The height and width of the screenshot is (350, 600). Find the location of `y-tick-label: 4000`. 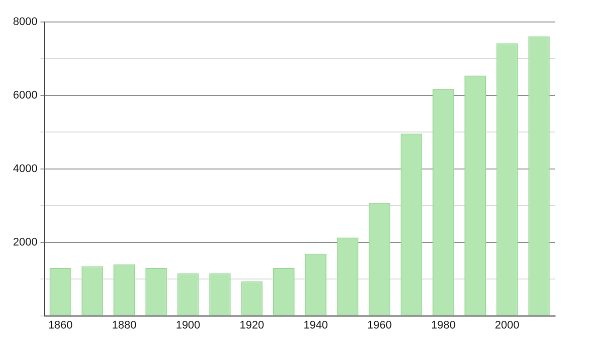

y-tick-label: 4000 is located at coordinates (25, 168).